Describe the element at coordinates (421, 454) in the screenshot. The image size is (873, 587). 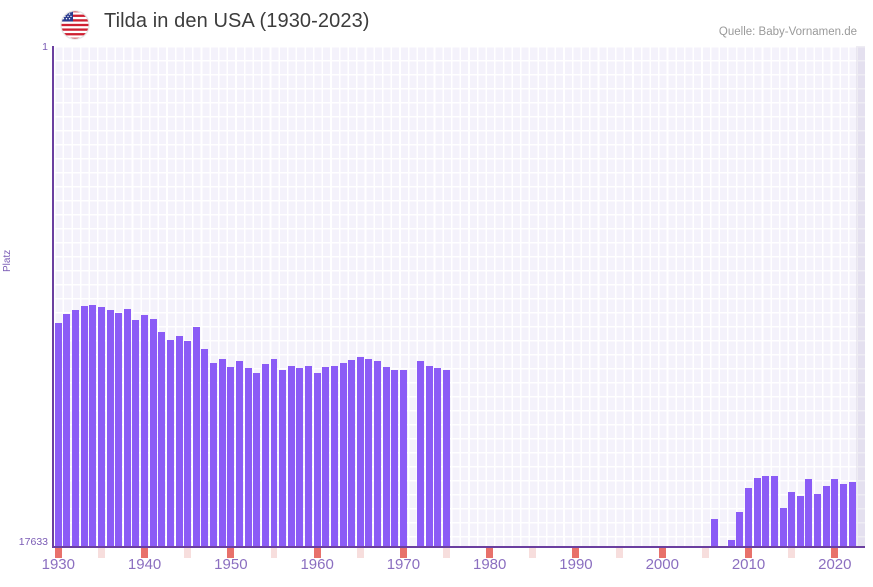
I see `bar-1972` at that location.